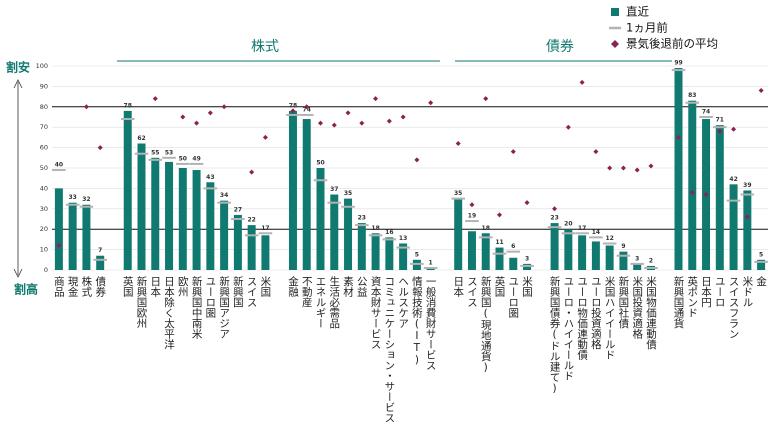  I want to click on legend-label: 景気後退前の平均, so click(672, 44).